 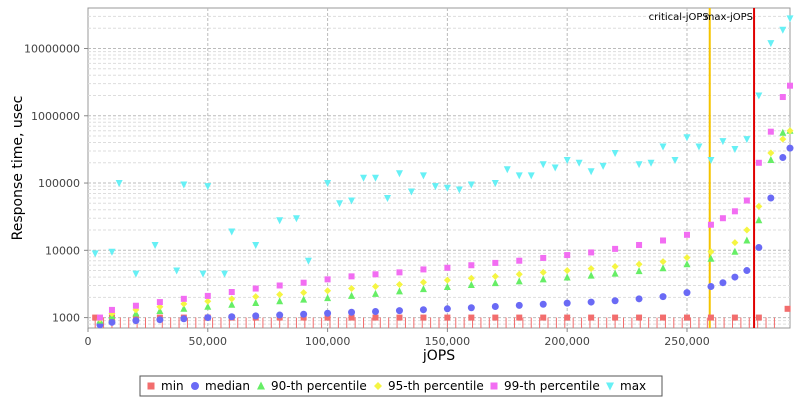 What do you see at coordinates (448, 341) in the screenshot?
I see `x-tick-label: 150,000` at bounding box center [448, 341].